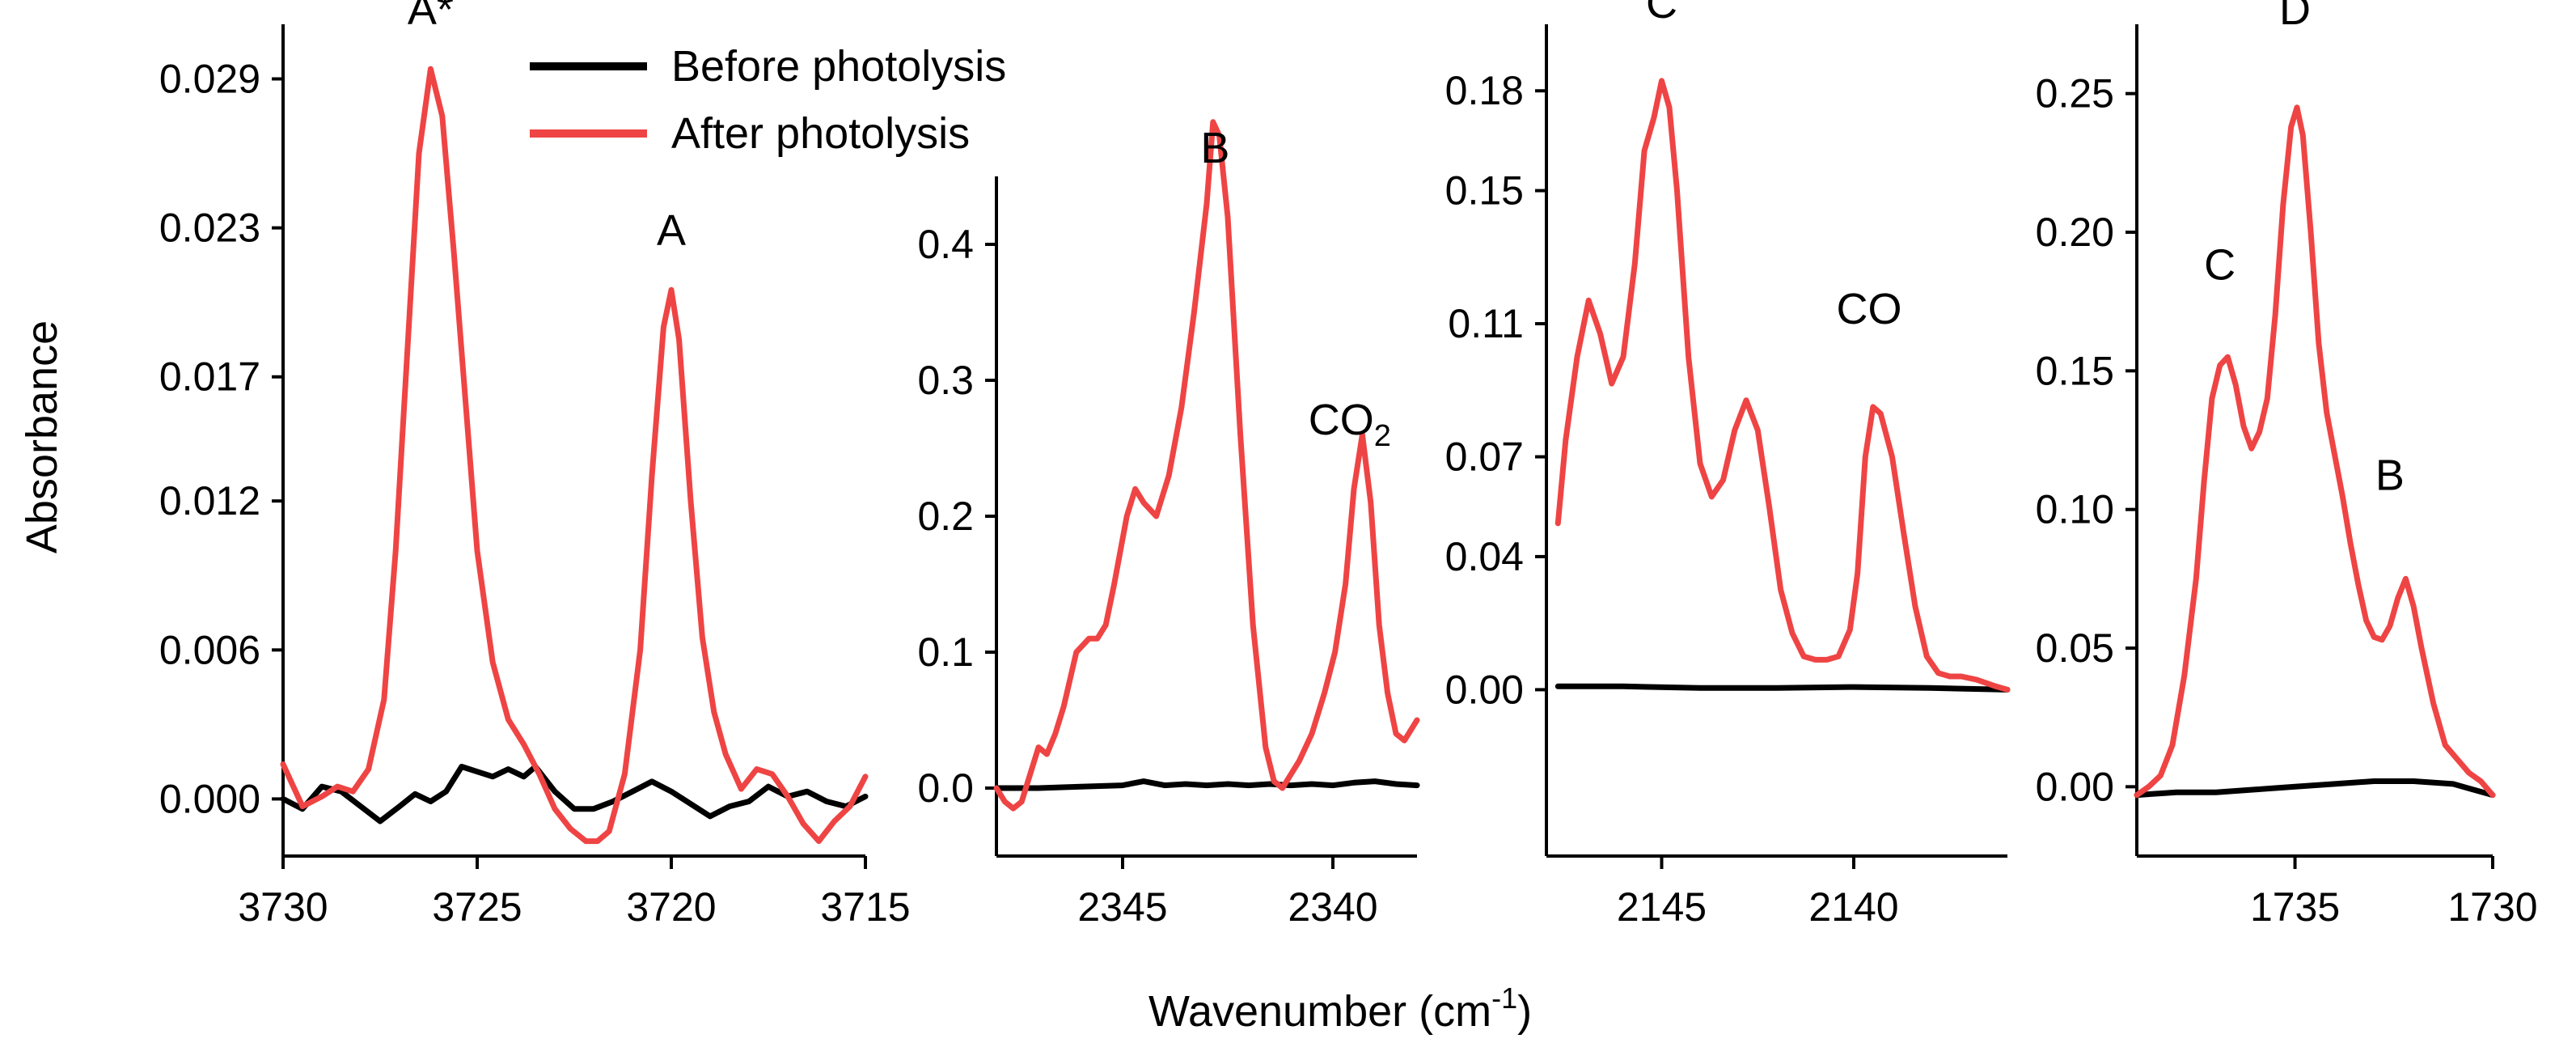 The image size is (2576, 1047). What do you see at coordinates (821, 133) in the screenshot?
I see `legend-label-after: After photolysis` at bounding box center [821, 133].